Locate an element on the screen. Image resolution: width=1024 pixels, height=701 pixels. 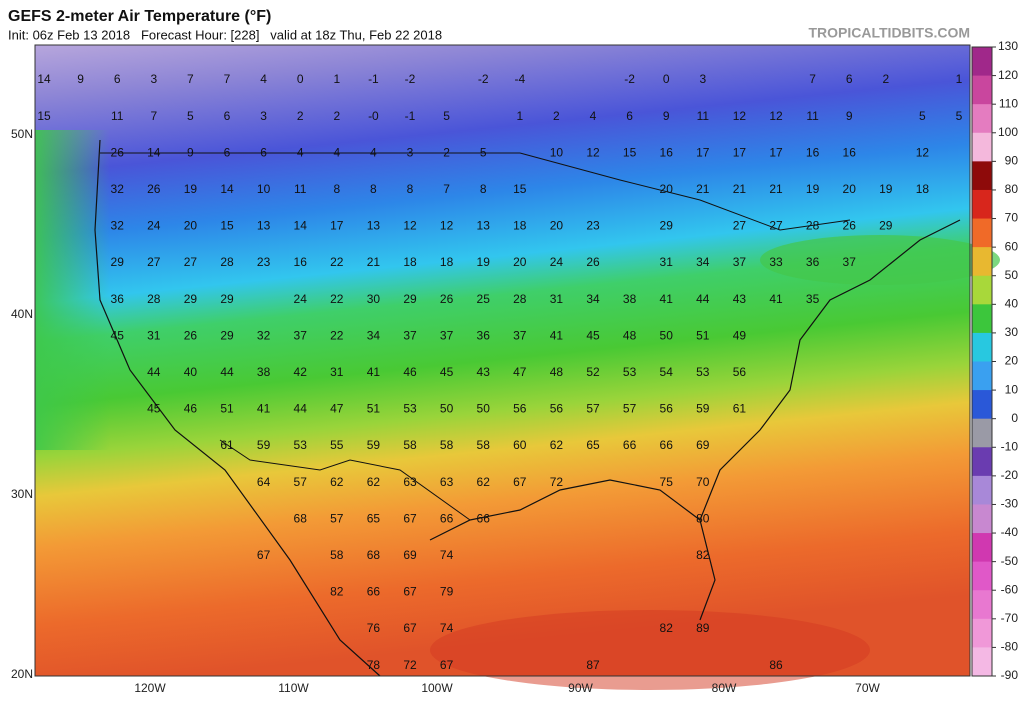
temperature-value: -4 is located at coordinates (519, 79).